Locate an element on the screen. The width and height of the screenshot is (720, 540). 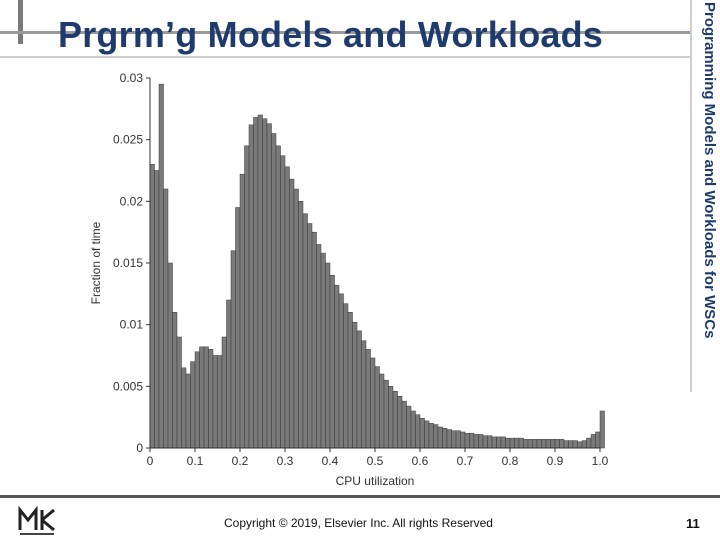
slide-title: Prgrm’g Models and Workloads is located at coordinates (330, 35).